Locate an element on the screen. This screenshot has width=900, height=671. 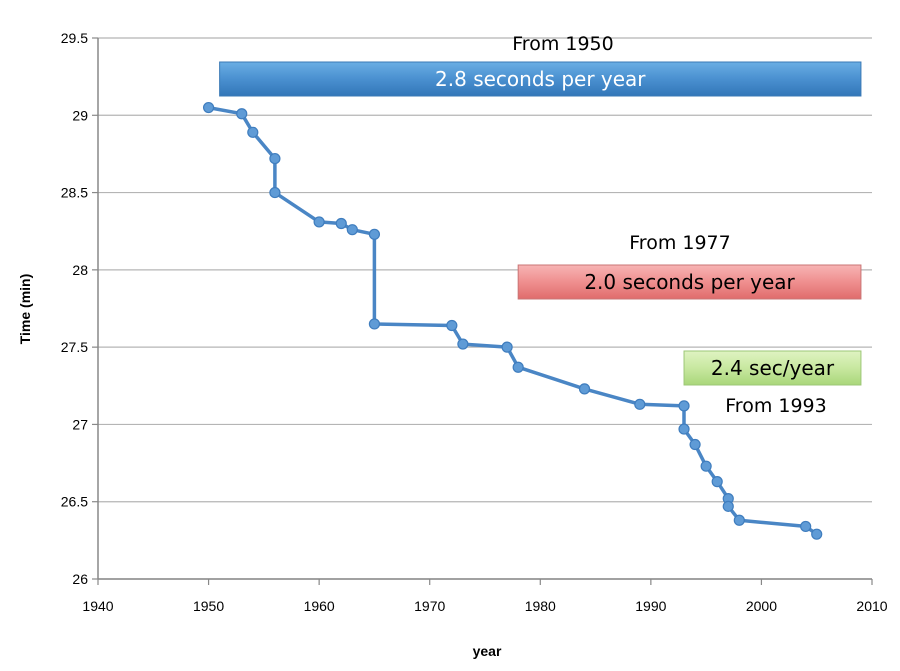
y-axis-title: Time (min) is located at coordinates (25, 309).